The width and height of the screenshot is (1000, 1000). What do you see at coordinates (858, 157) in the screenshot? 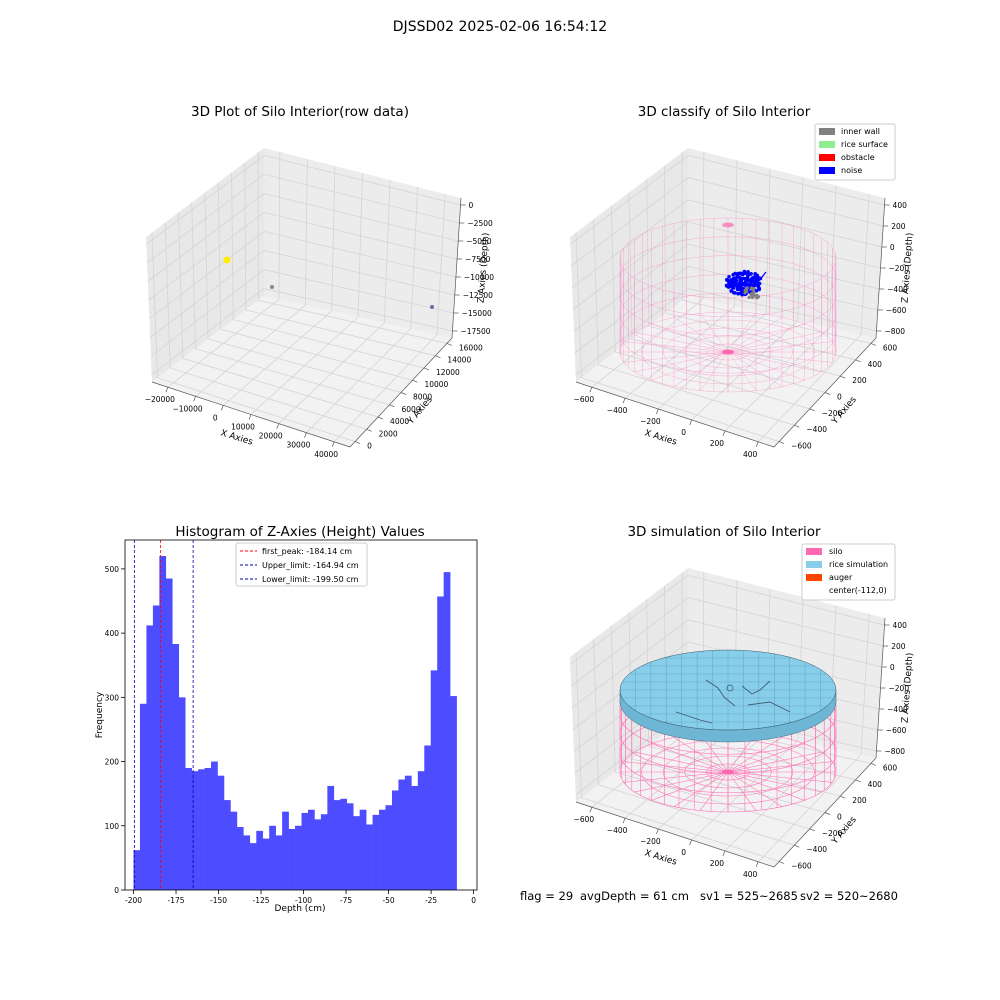
I see `legend-obstacle: obstacle` at bounding box center [858, 157].